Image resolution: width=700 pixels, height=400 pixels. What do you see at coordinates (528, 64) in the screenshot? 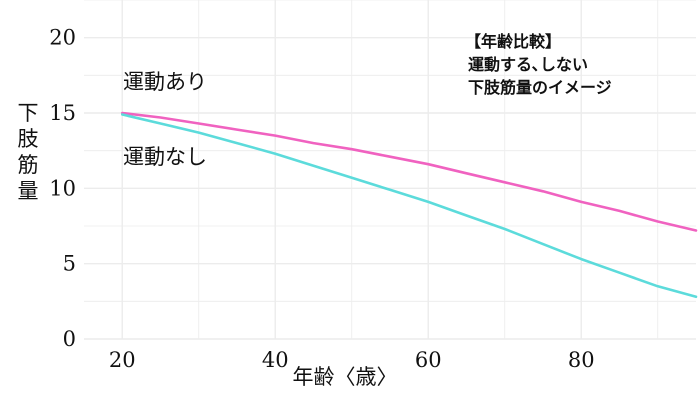
I see `annotation-line-2: 運動する､しない` at bounding box center [528, 64].